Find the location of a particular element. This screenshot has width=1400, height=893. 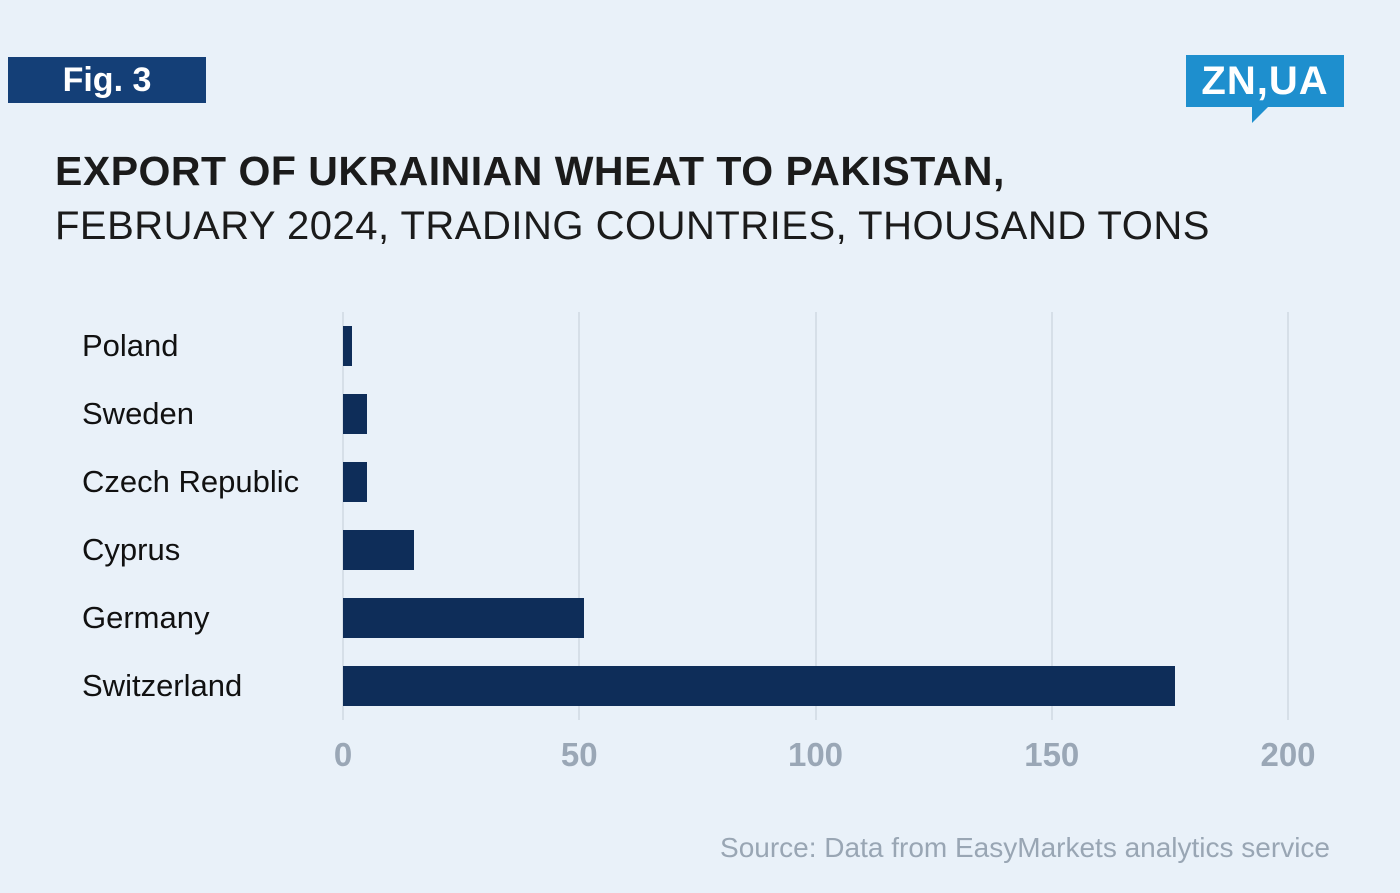

category-label-cyprus: Cyprus is located at coordinates (131, 549).